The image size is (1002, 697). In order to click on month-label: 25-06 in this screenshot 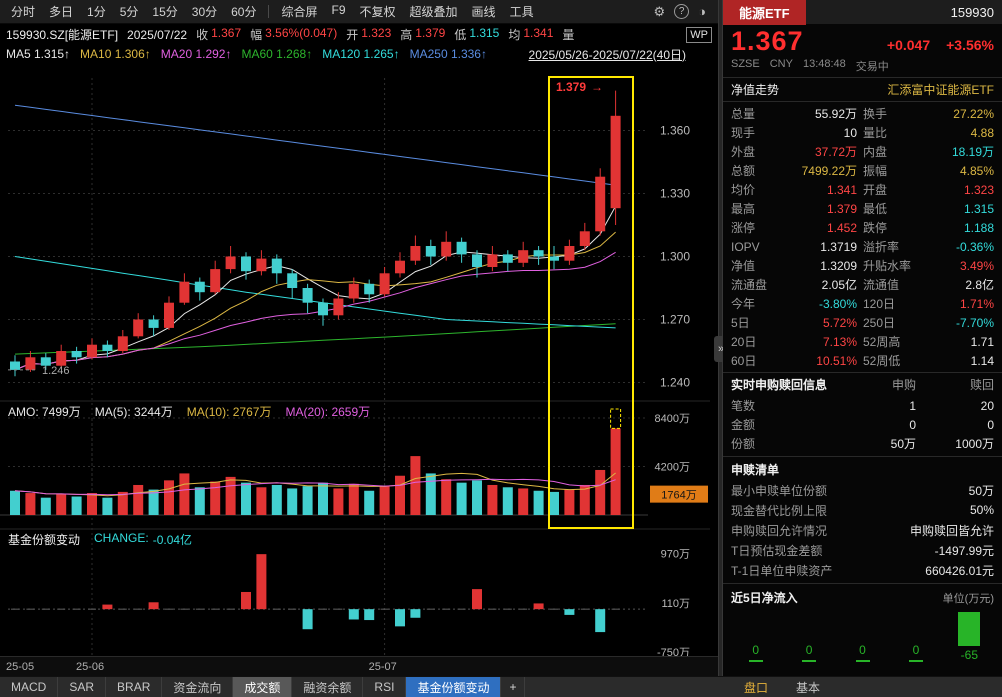, I will do `click(90, 667)`.